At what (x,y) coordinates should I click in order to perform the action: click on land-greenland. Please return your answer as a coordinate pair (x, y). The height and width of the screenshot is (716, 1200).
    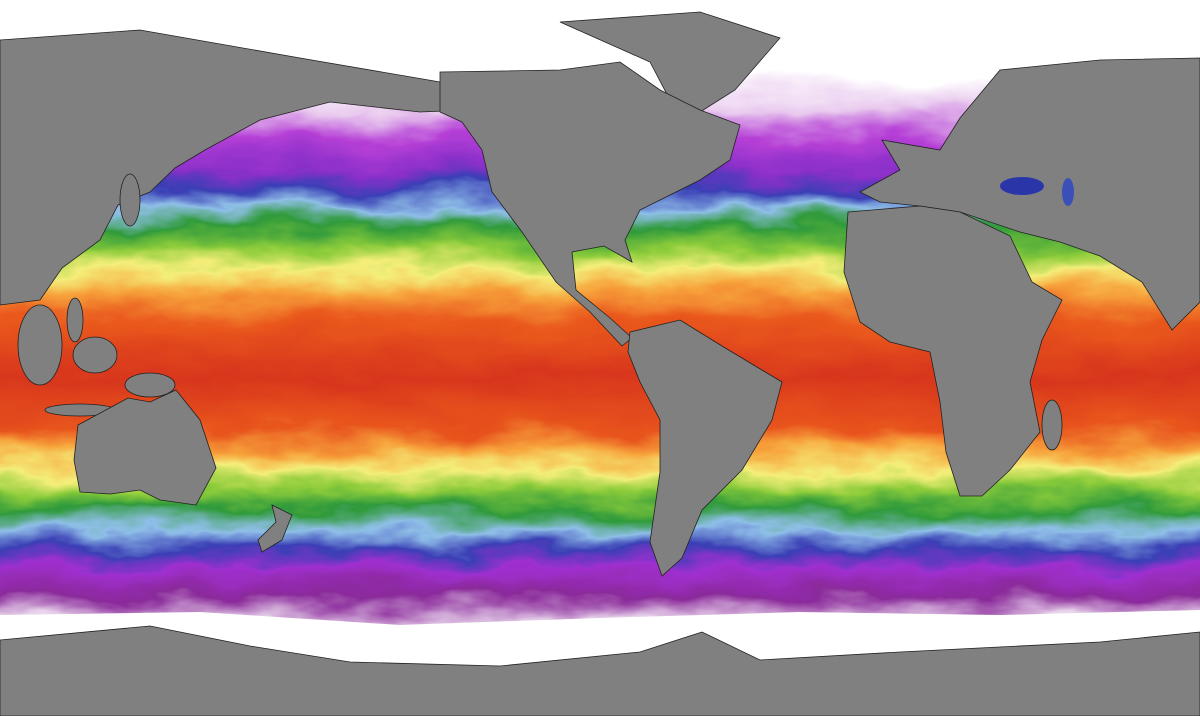
    Looking at the image, I should click on (670, 62).